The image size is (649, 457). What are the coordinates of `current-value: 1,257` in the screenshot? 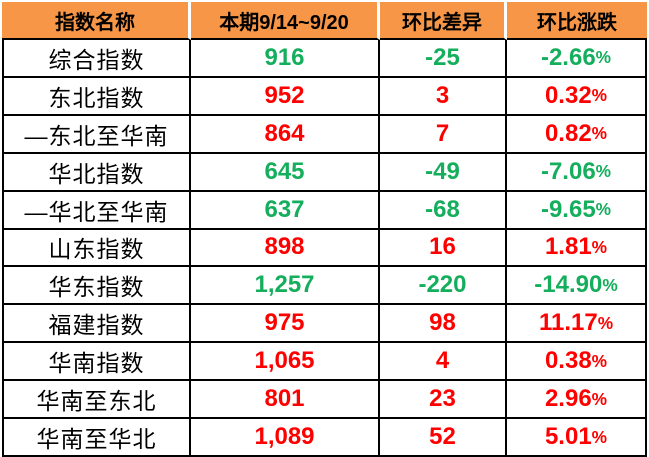 It's located at (285, 286).